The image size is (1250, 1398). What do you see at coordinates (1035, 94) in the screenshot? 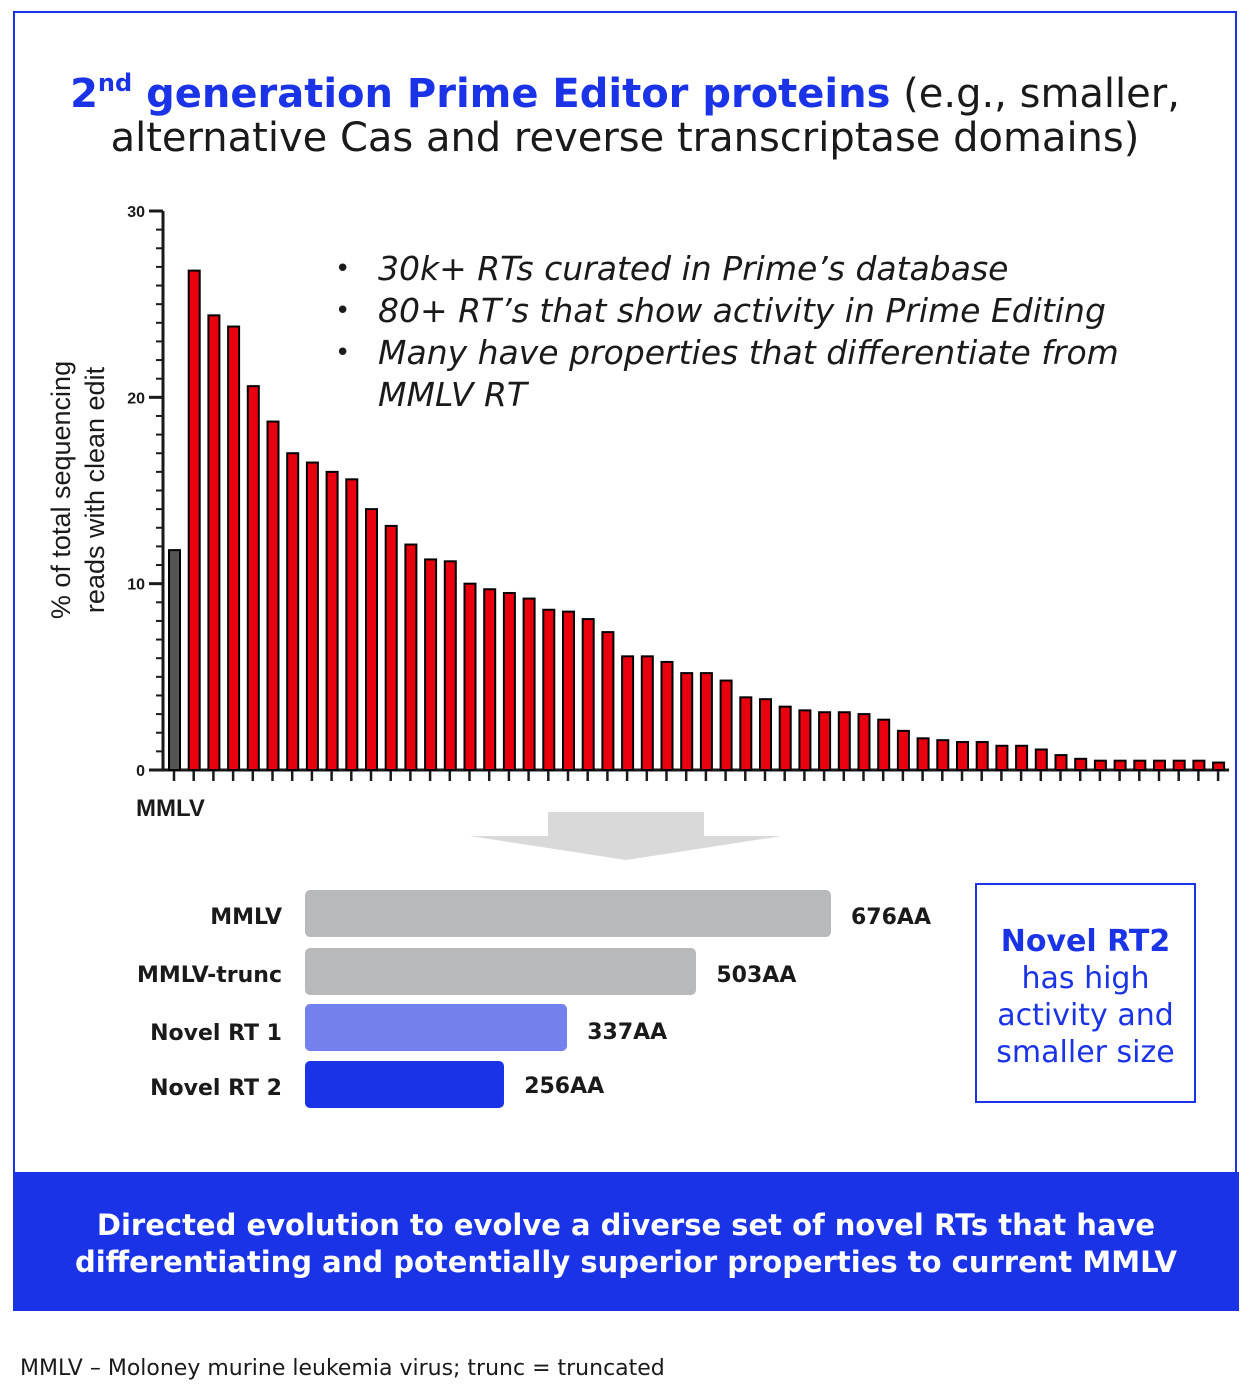
I see `title-rest-line1: (e.g., smaller,` at bounding box center [1035, 94].